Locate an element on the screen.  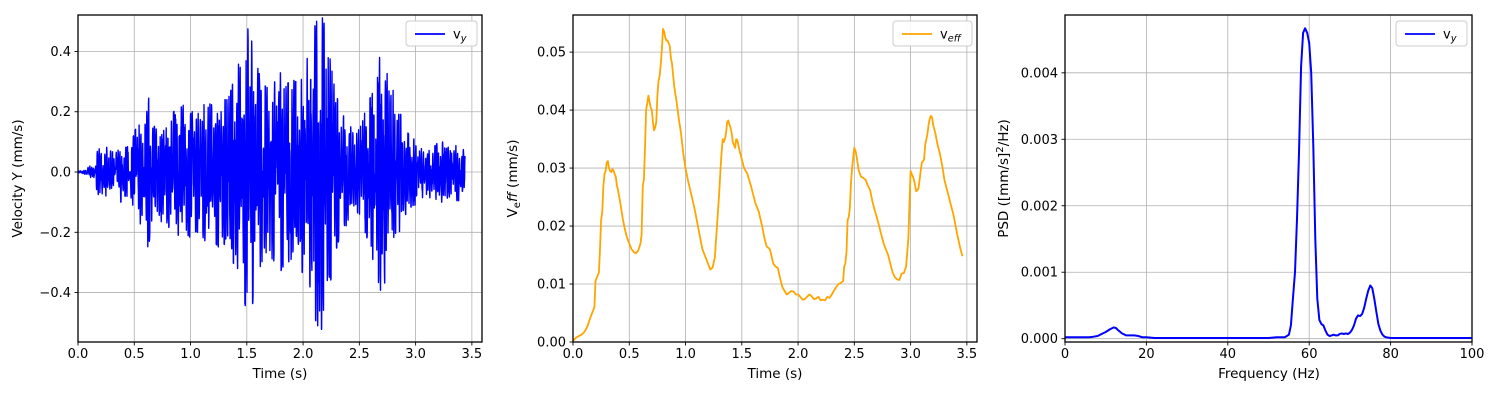
y-tick-label: 0.04 is located at coordinates (551, 111).